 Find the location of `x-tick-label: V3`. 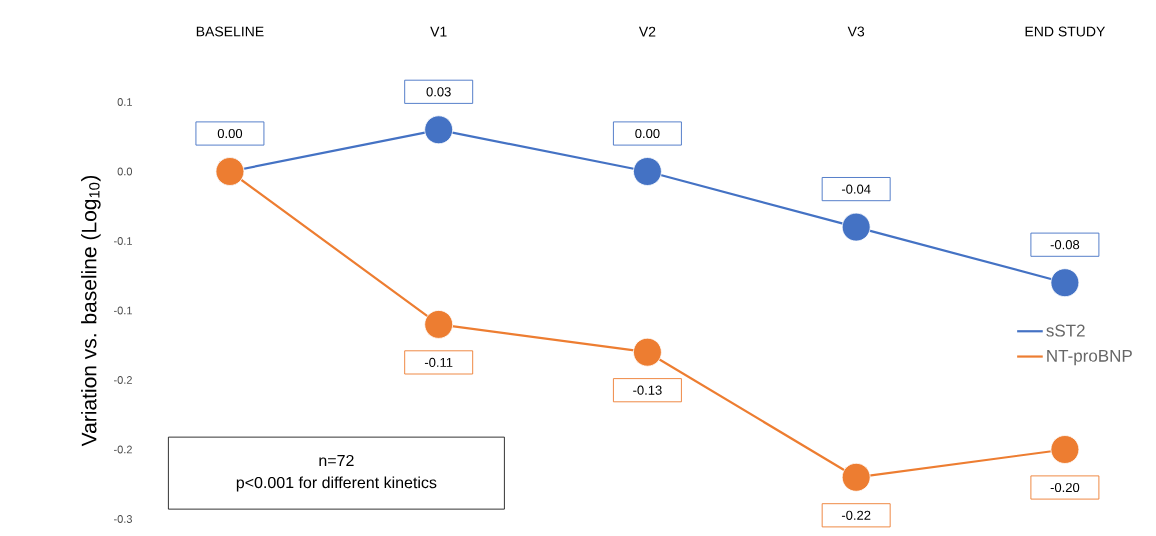

x-tick-label: V3 is located at coordinates (856, 31).